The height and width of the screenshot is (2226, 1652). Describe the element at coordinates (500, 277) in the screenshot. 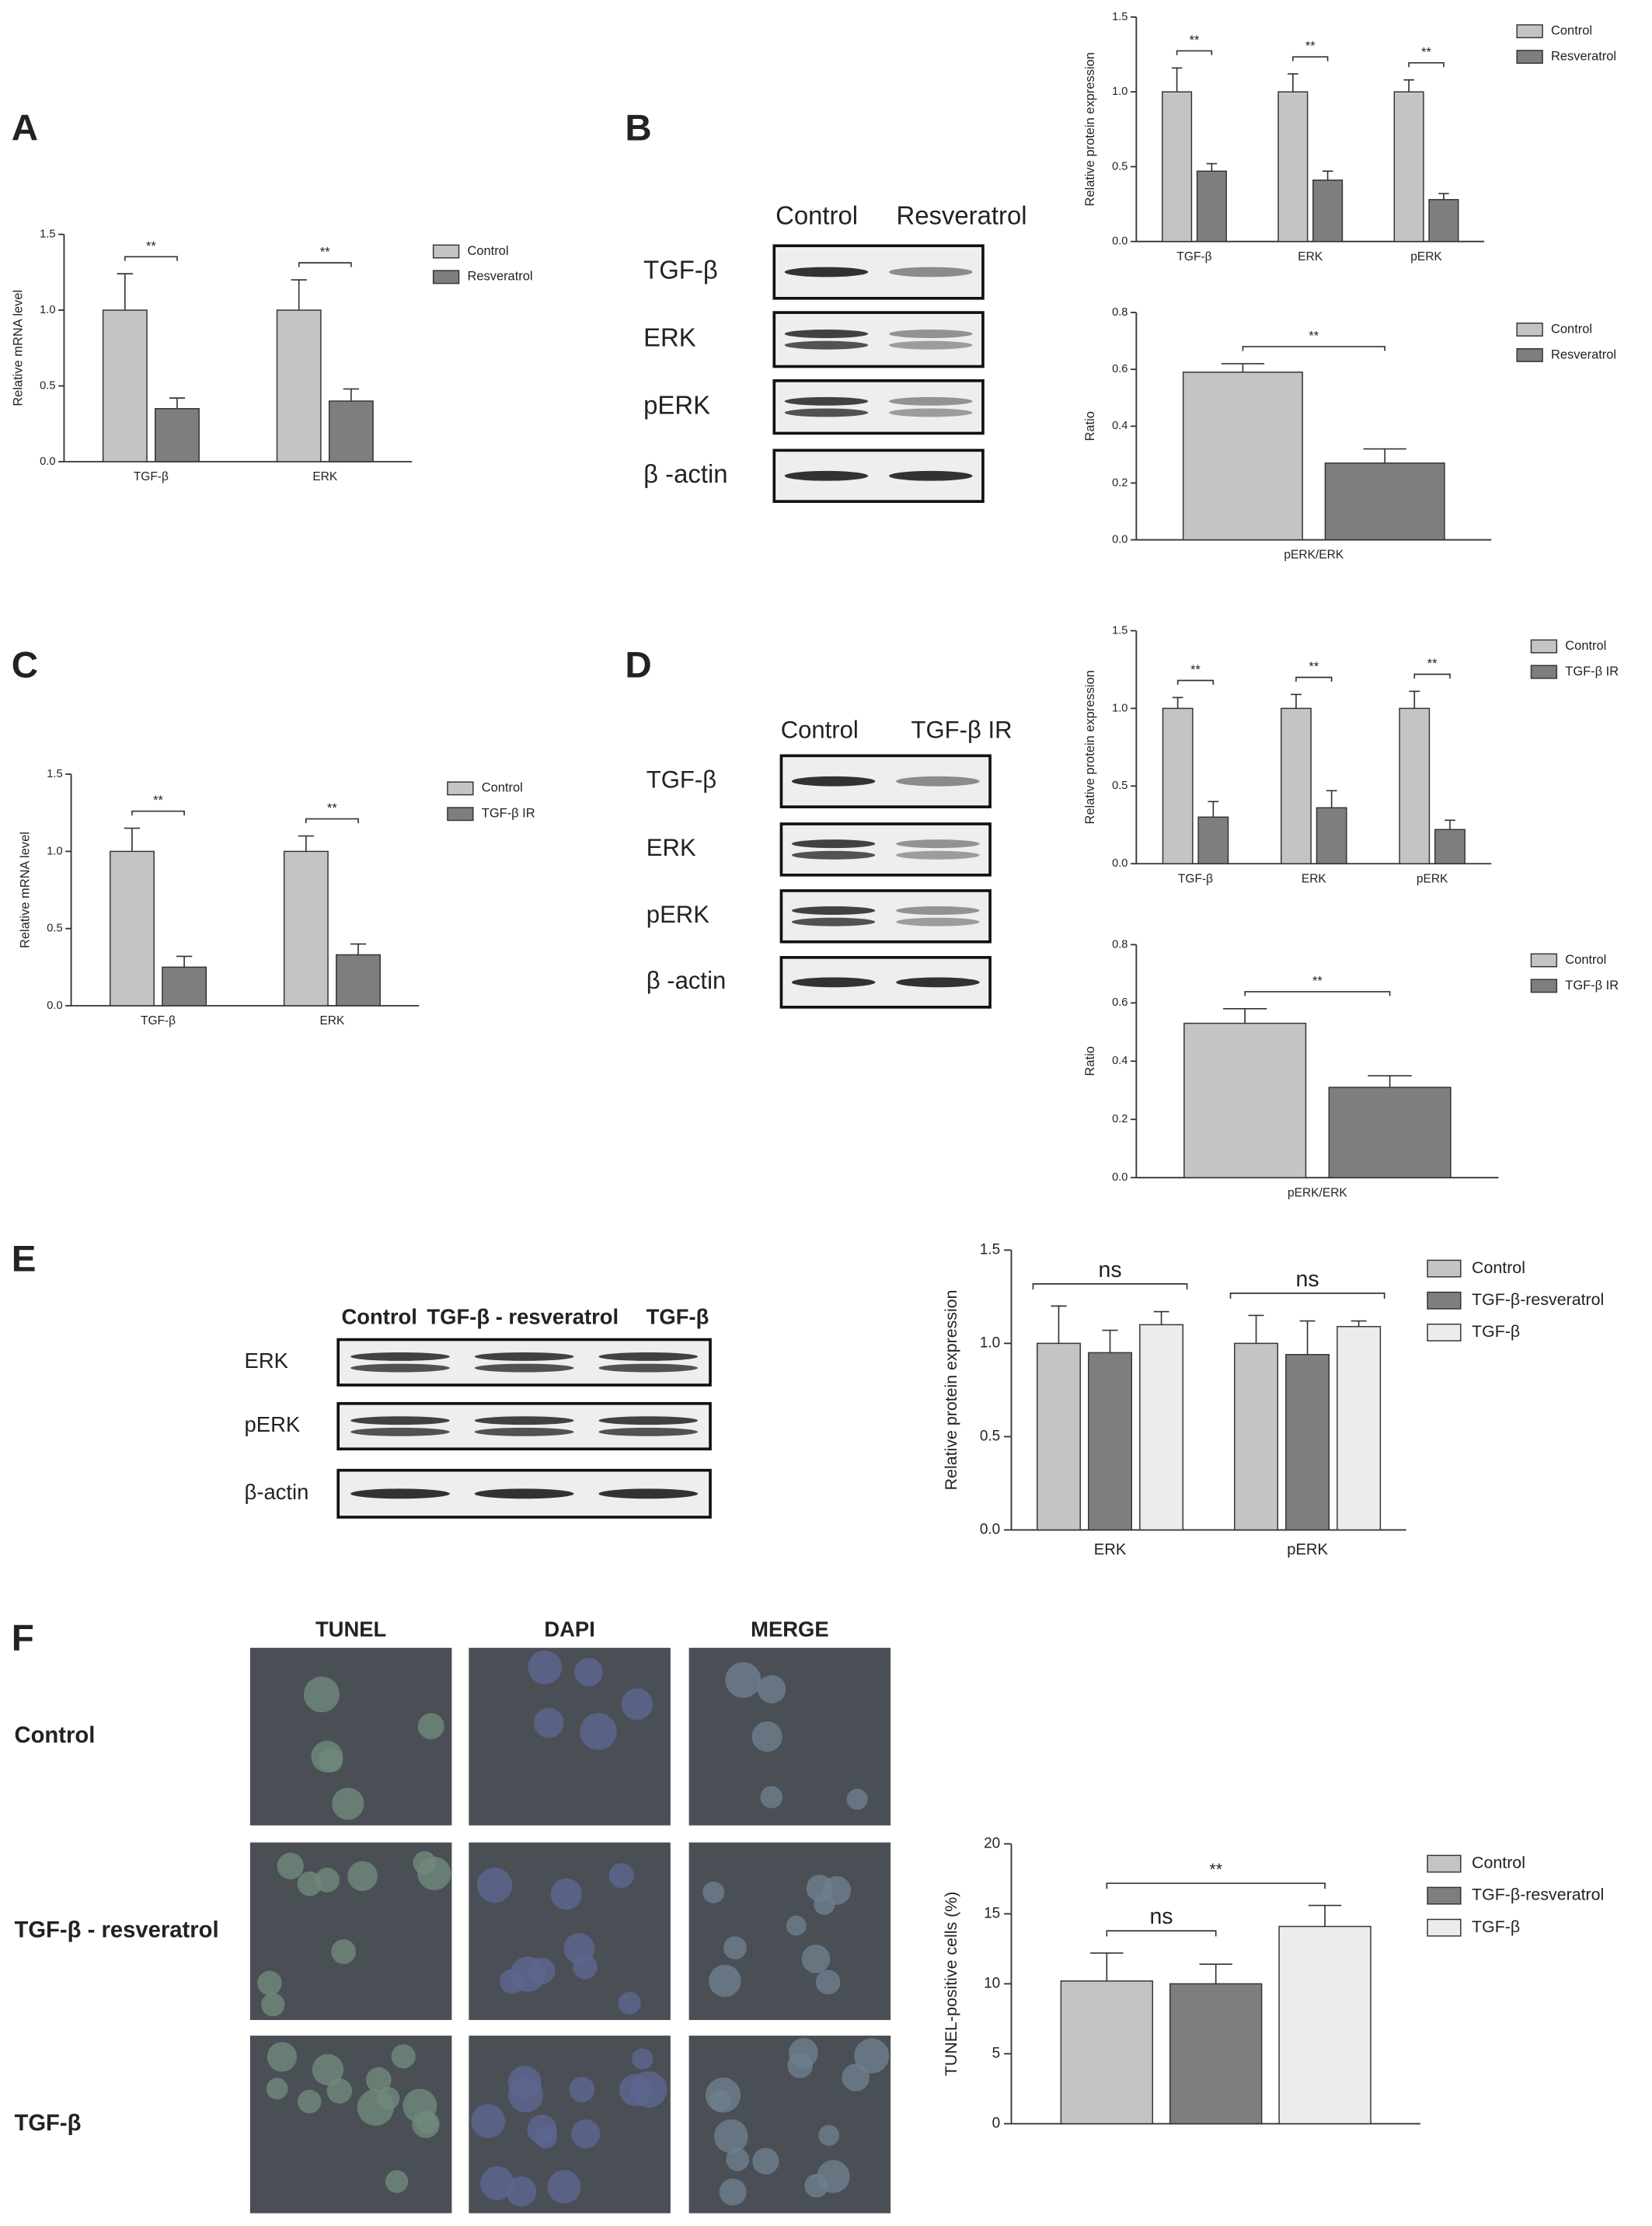

I see `legend-label: Resveratrol` at that location.